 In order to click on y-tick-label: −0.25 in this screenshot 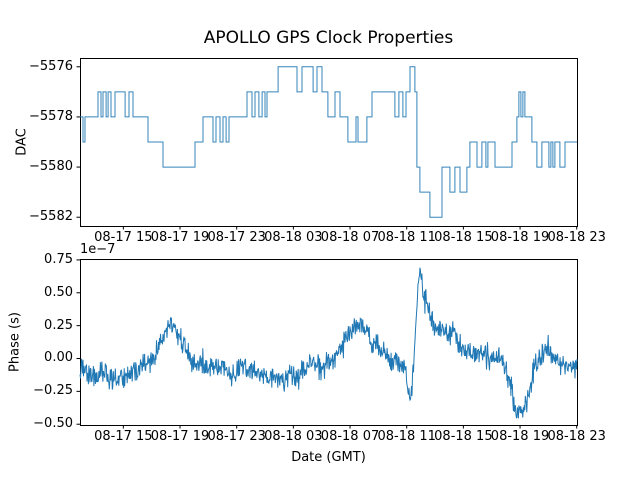, I will do `click(53, 391)`.